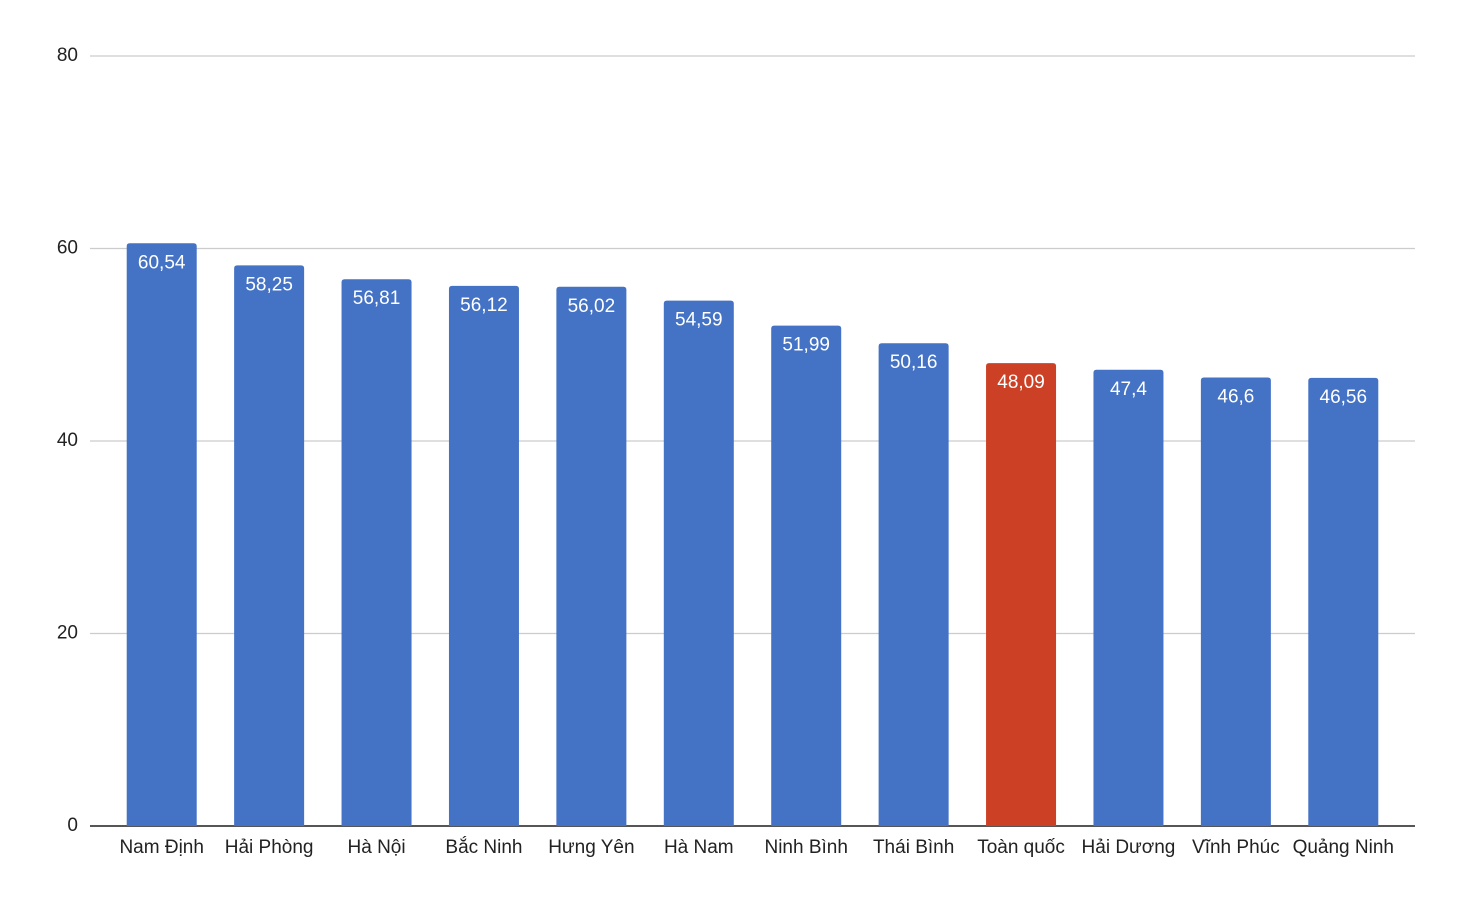  Describe the element at coordinates (591, 847) in the screenshot. I see `x-tick-label: Hưng Yên` at that location.